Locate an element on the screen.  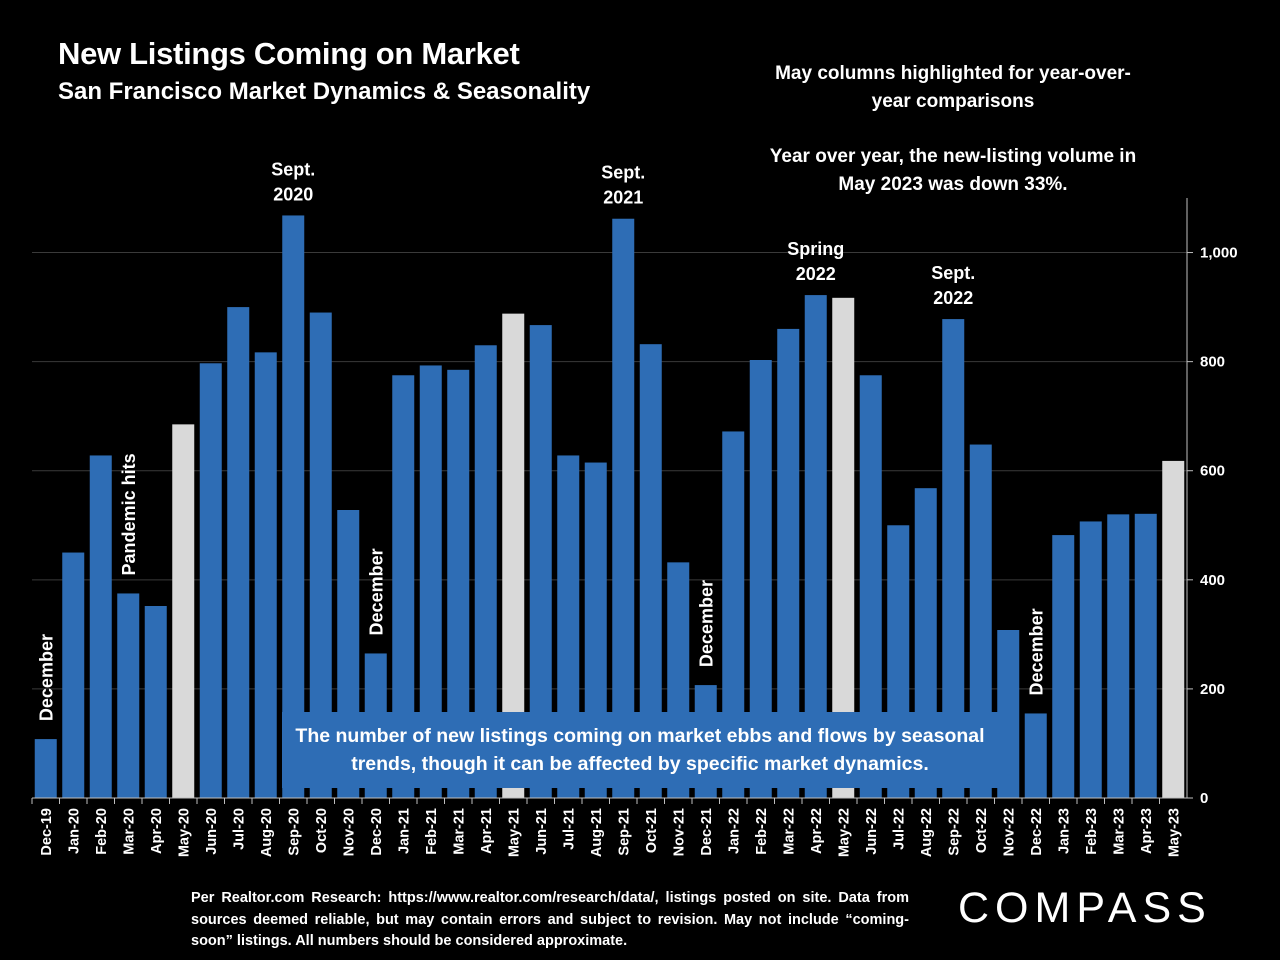
y-tick-label: 800 is located at coordinates (1212, 362).